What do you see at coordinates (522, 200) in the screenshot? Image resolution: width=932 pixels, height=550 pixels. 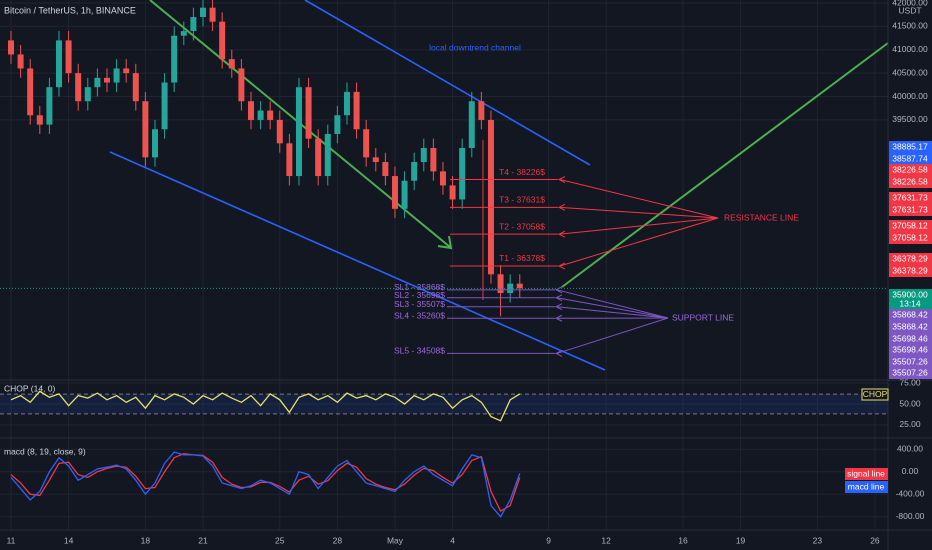 I see `target-label: T3 - 37631$` at bounding box center [522, 200].